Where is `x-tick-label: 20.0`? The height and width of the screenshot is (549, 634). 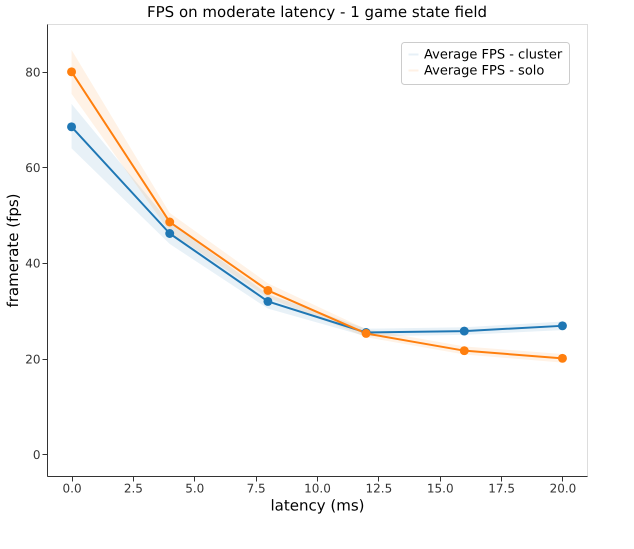 x-tick-label: 20.0 is located at coordinates (563, 489).